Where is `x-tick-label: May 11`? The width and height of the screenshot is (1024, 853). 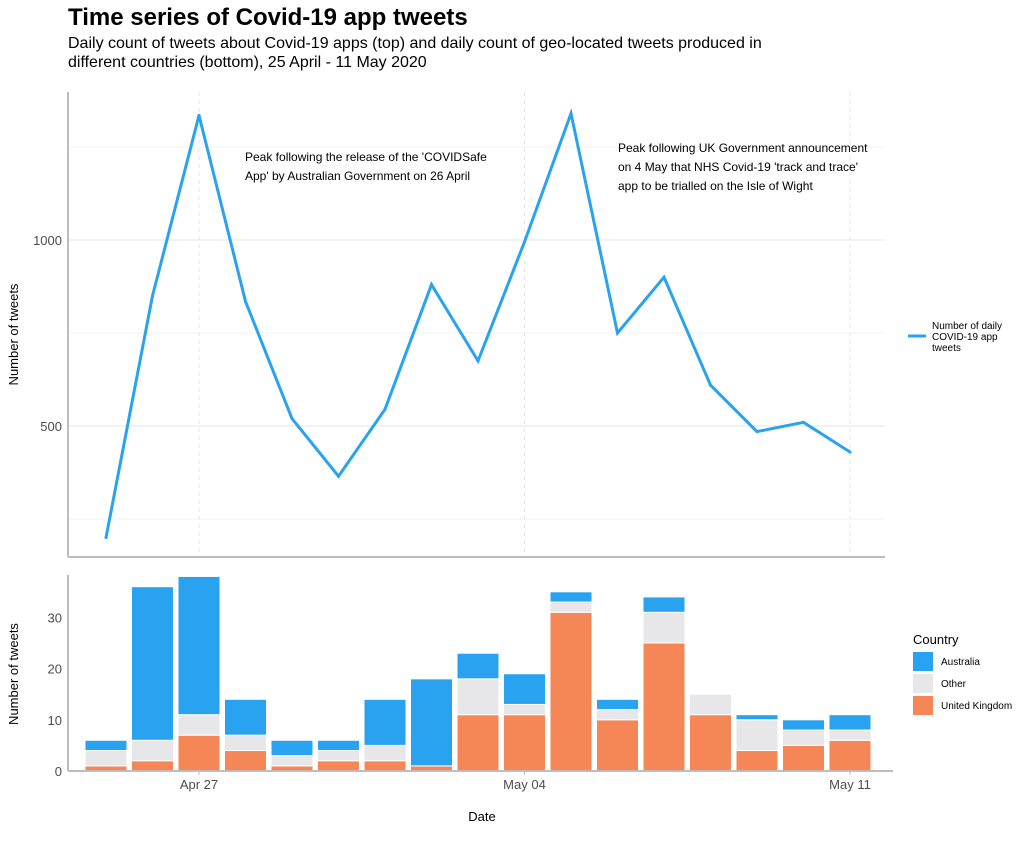 x-tick-label: May 11 is located at coordinates (850, 784).